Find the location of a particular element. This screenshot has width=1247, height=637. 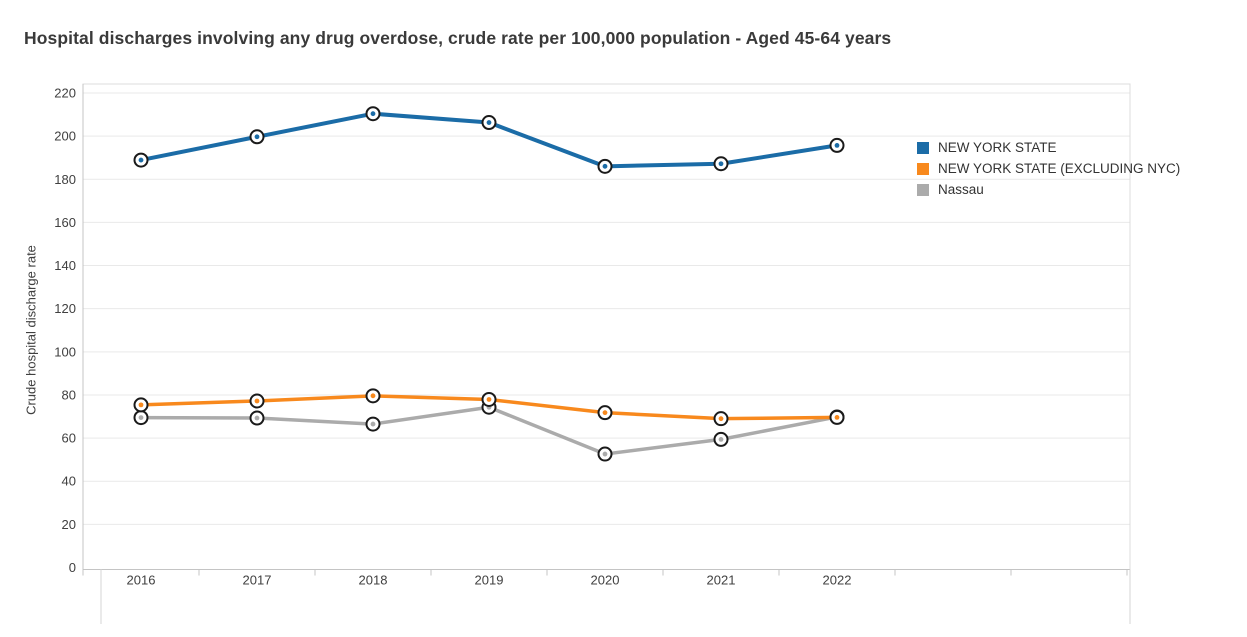

legend-label: Nassau is located at coordinates (961, 189).